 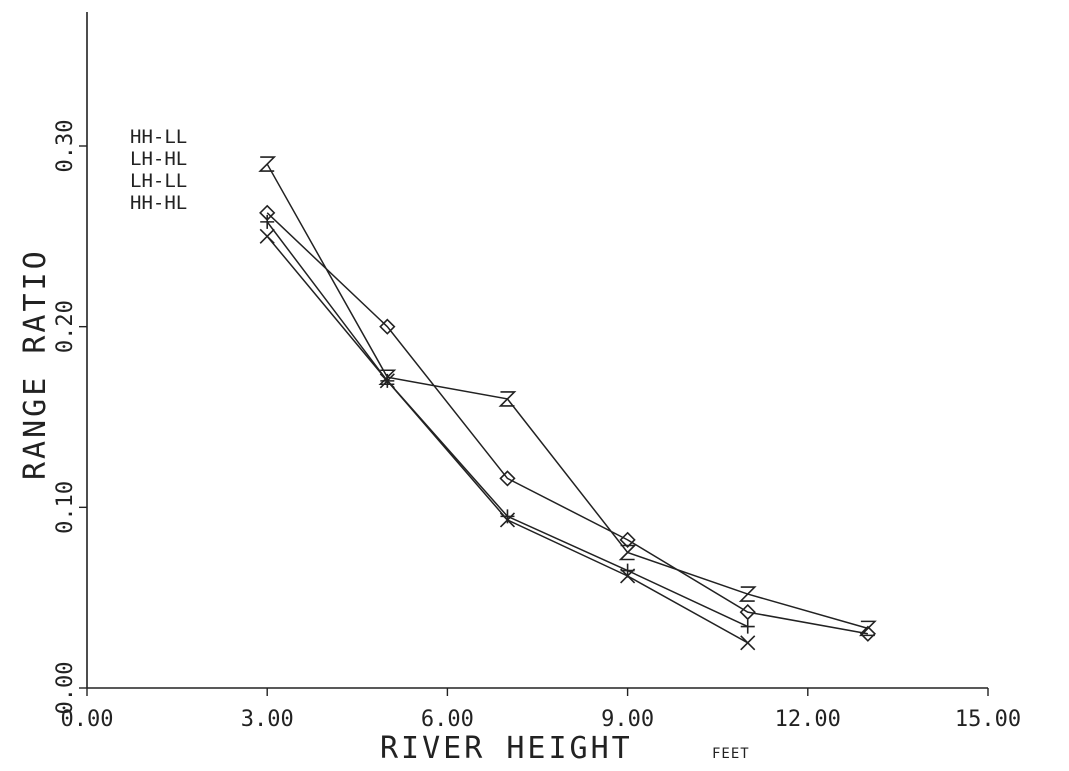 I want to click on legend-entry: LH-LL, so click(x=158, y=181).